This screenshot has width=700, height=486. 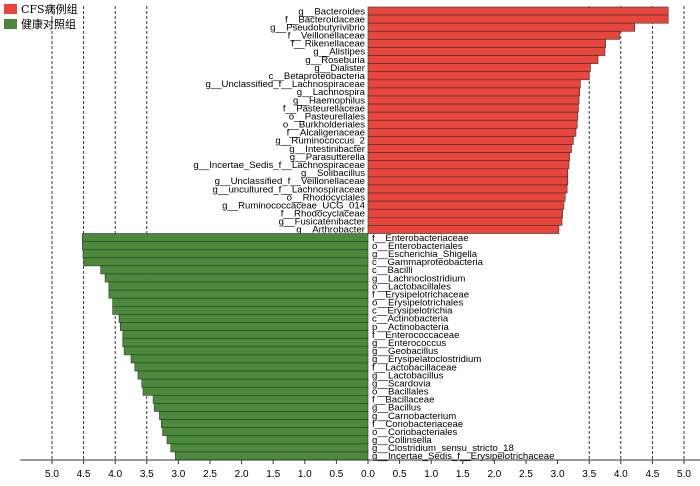 I want to click on bar-label: o__Erysipelotrichales, so click(x=417, y=303).